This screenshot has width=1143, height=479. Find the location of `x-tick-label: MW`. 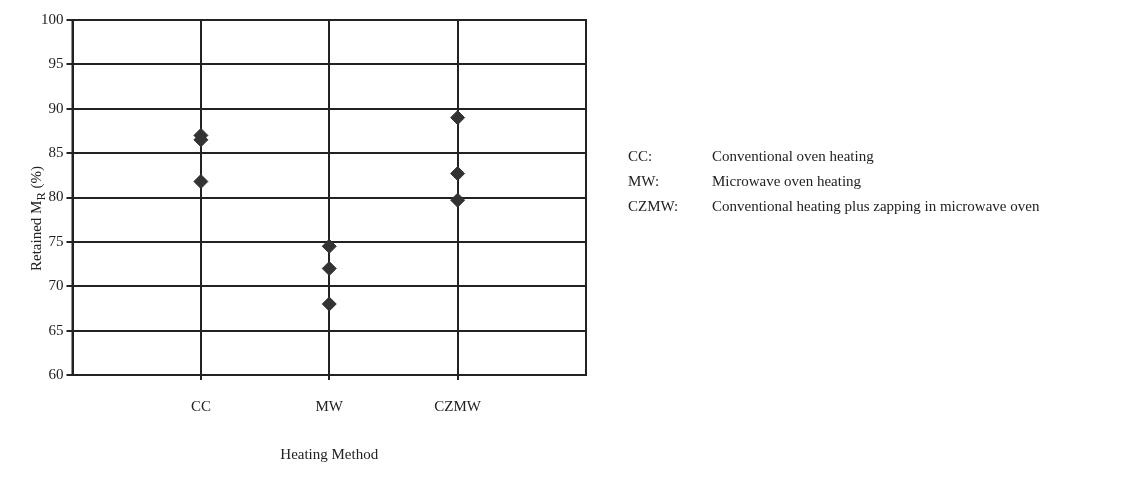

x-tick-label: MW is located at coordinates (329, 405).